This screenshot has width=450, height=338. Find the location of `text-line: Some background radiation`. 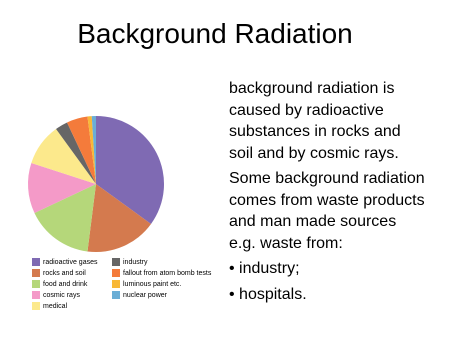

text-line: Some background radiation is located at coordinates (327, 178).